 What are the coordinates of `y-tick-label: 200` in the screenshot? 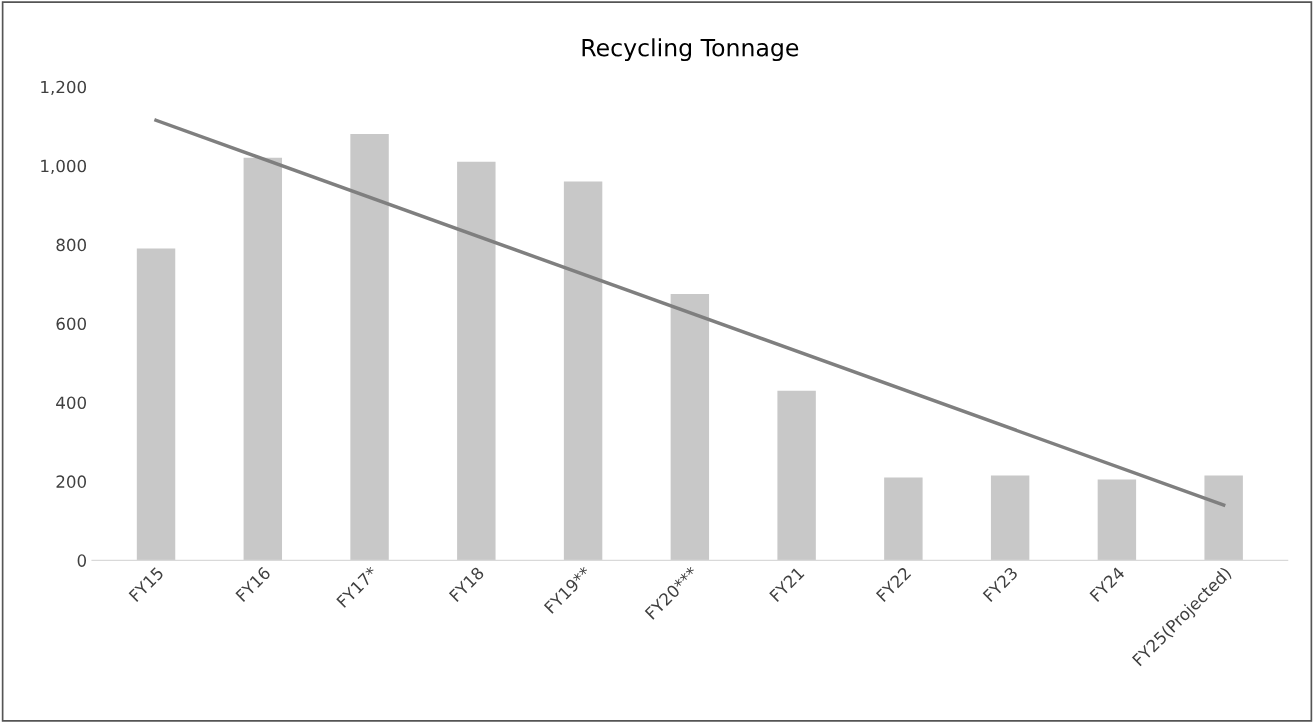 It's located at (71, 481).